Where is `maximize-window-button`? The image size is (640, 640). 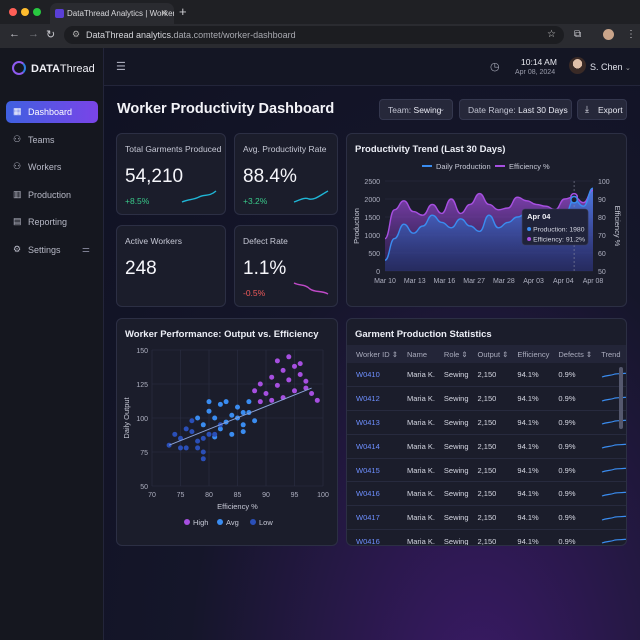 maximize-window-button is located at coordinates (37, 12).